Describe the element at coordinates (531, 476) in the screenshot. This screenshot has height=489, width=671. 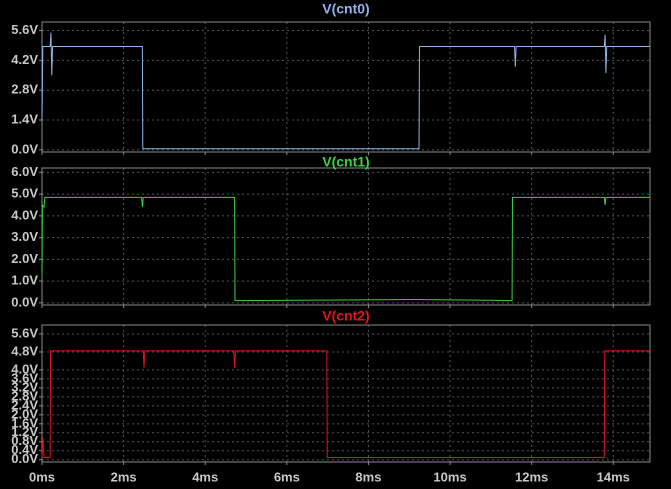
I see `x-tick-label: 12ms` at that location.